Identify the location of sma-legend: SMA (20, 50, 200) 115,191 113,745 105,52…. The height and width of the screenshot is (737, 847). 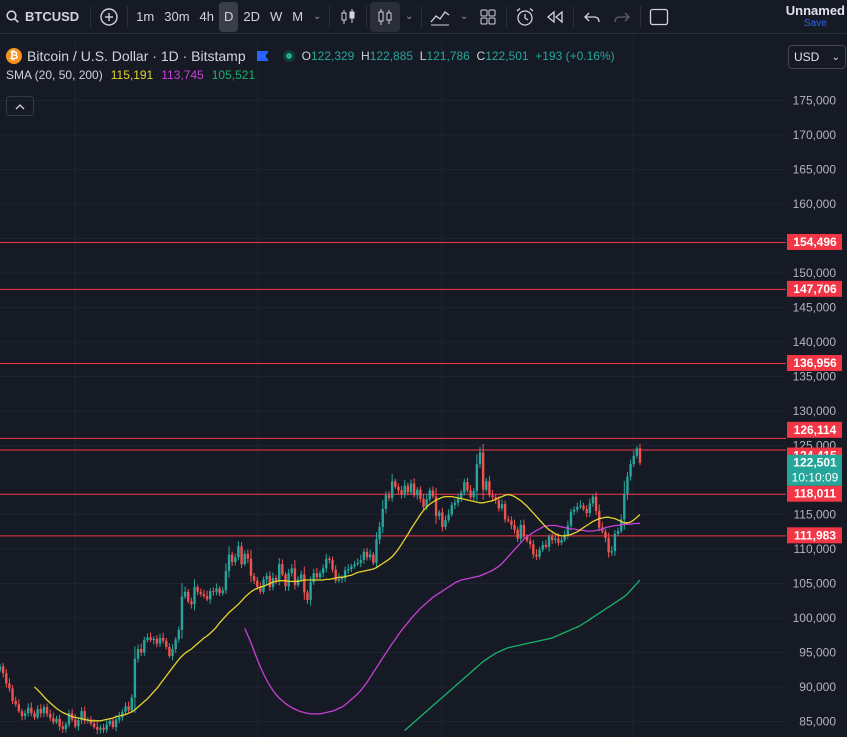
(310, 75).